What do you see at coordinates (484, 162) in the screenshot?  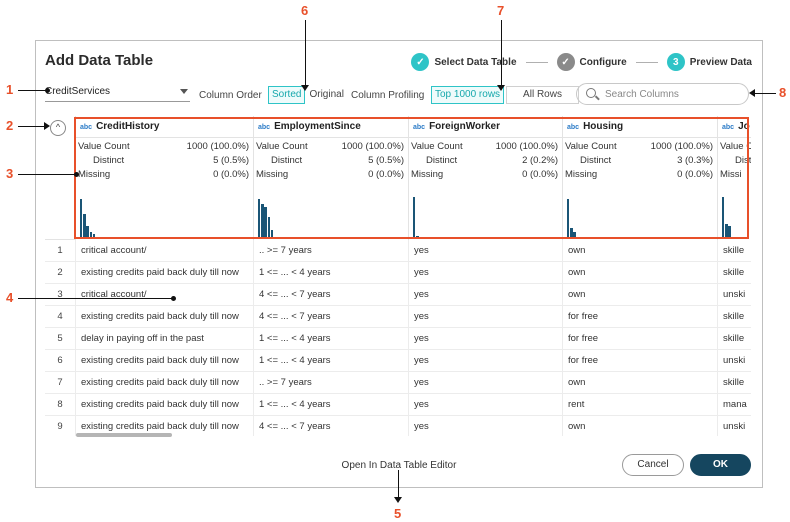 I see `profile-row-distinct: Distinct 2 (0.2%)` at bounding box center [484, 162].